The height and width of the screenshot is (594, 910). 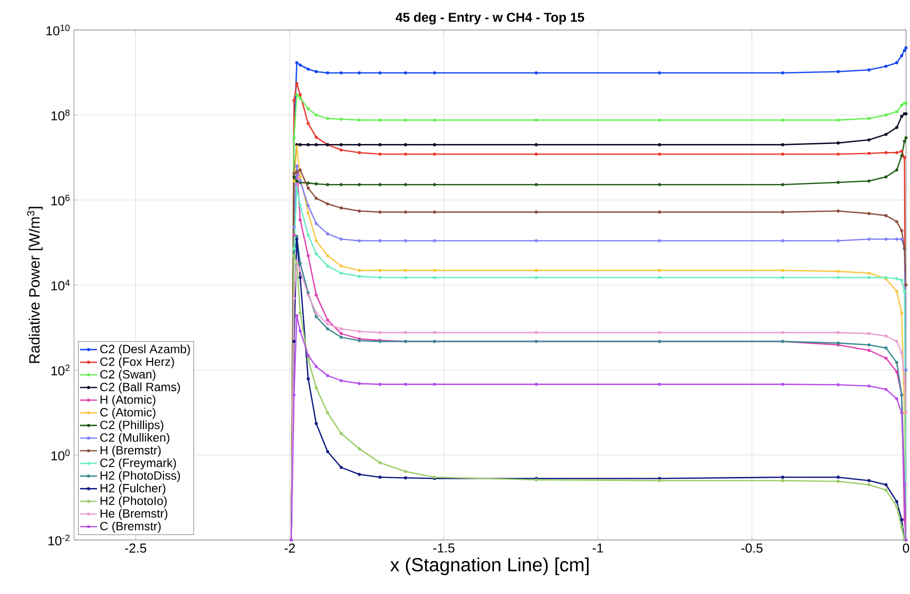 I want to click on legend-label: C (Atomic), so click(x=128, y=413).